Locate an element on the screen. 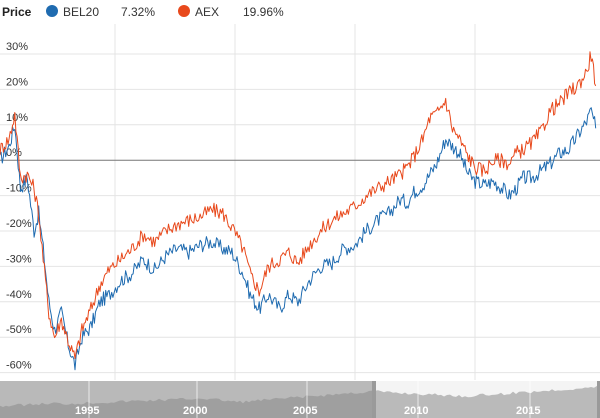  navigator-year-label: 2015 is located at coordinates (528, 411).